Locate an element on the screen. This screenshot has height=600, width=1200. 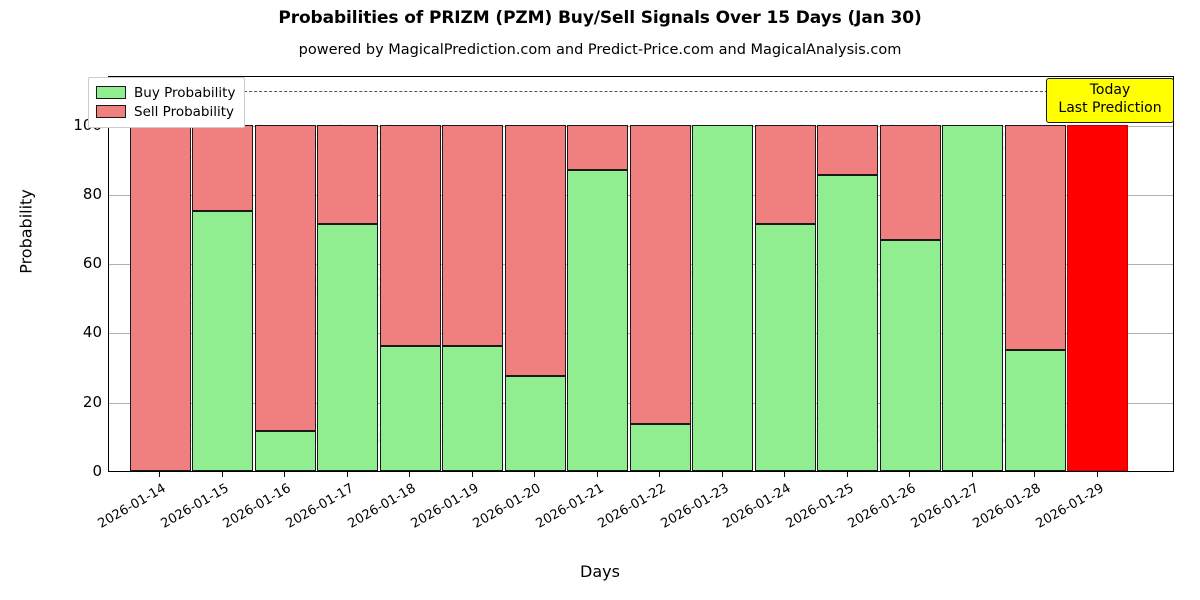
x-tick-label: 2026-01-14 is located at coordinates (132, 506).